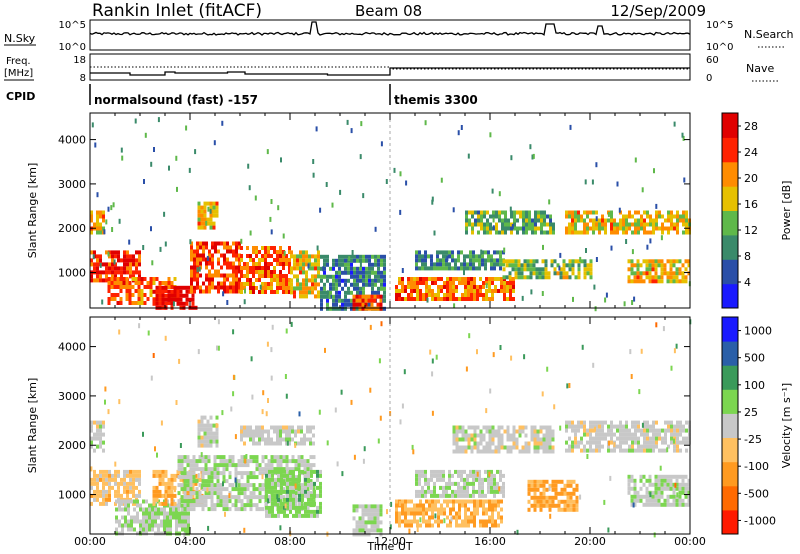 The height and width of the screenshot is (554, 800). What do you see at coordinates (390, 67) in the screenshot?
I see `freq-panel` at bounding box center [390, 67].